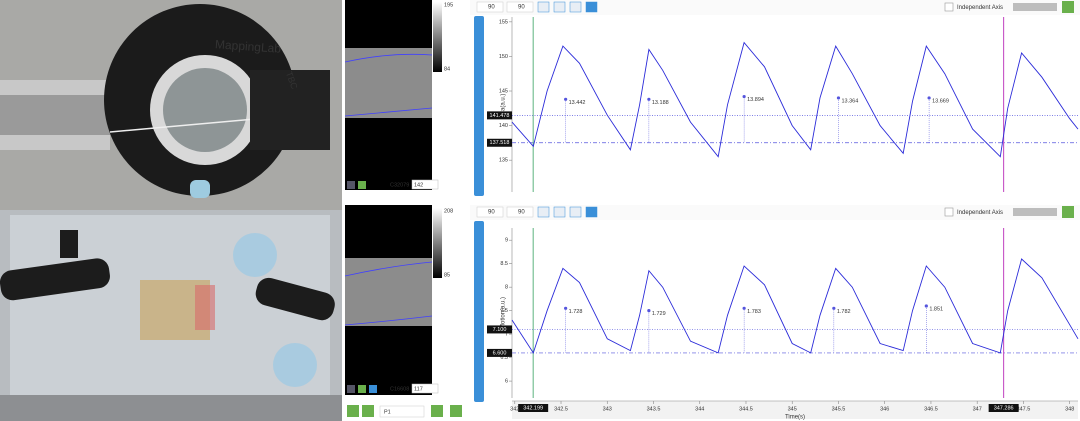 Image resolution: width=1080 pixels, height=421 pixels. Describe the element at coordinates (659, 314) in the screenshot. I see `annotation-label: 1.729` at that location.